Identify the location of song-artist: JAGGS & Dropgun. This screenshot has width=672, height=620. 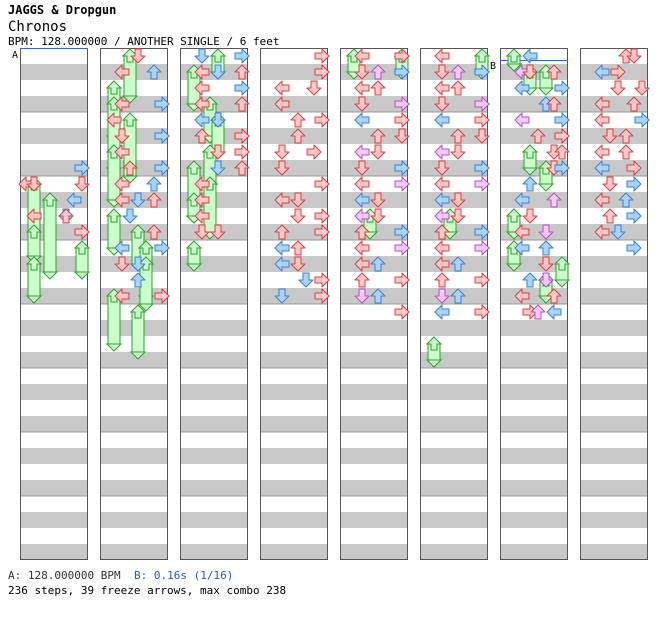
(62, 10).